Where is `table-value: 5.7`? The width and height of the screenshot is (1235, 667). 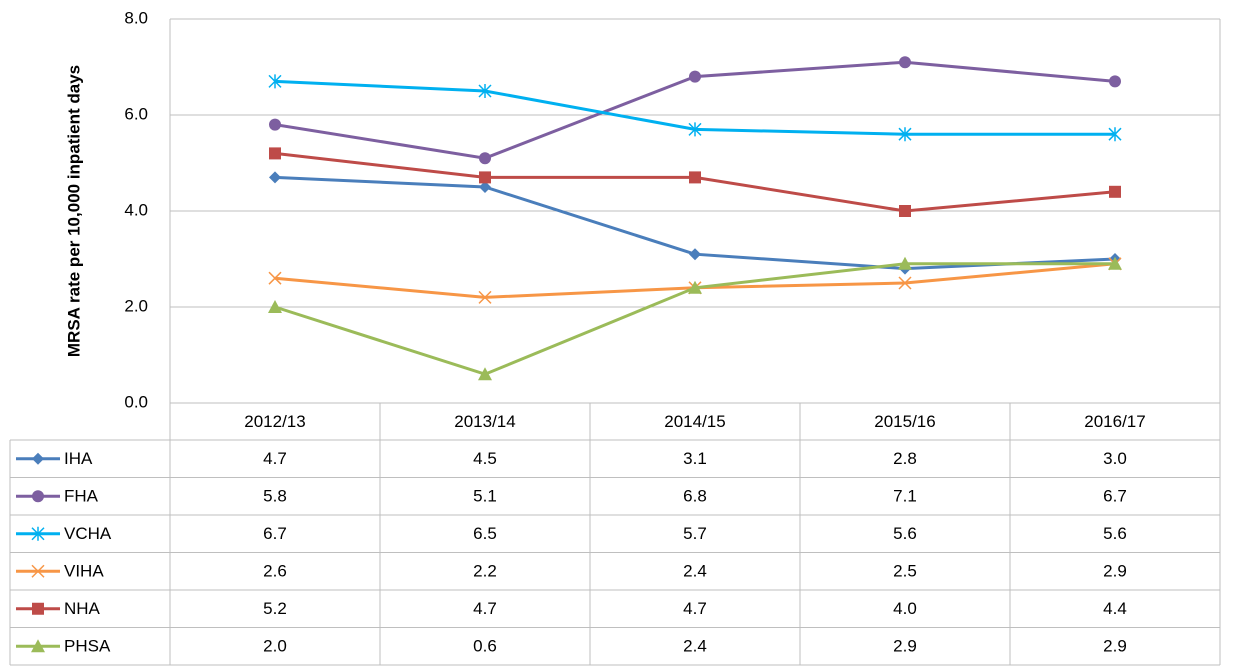 table-value: 5.7 is located at coordinates (695, 533).